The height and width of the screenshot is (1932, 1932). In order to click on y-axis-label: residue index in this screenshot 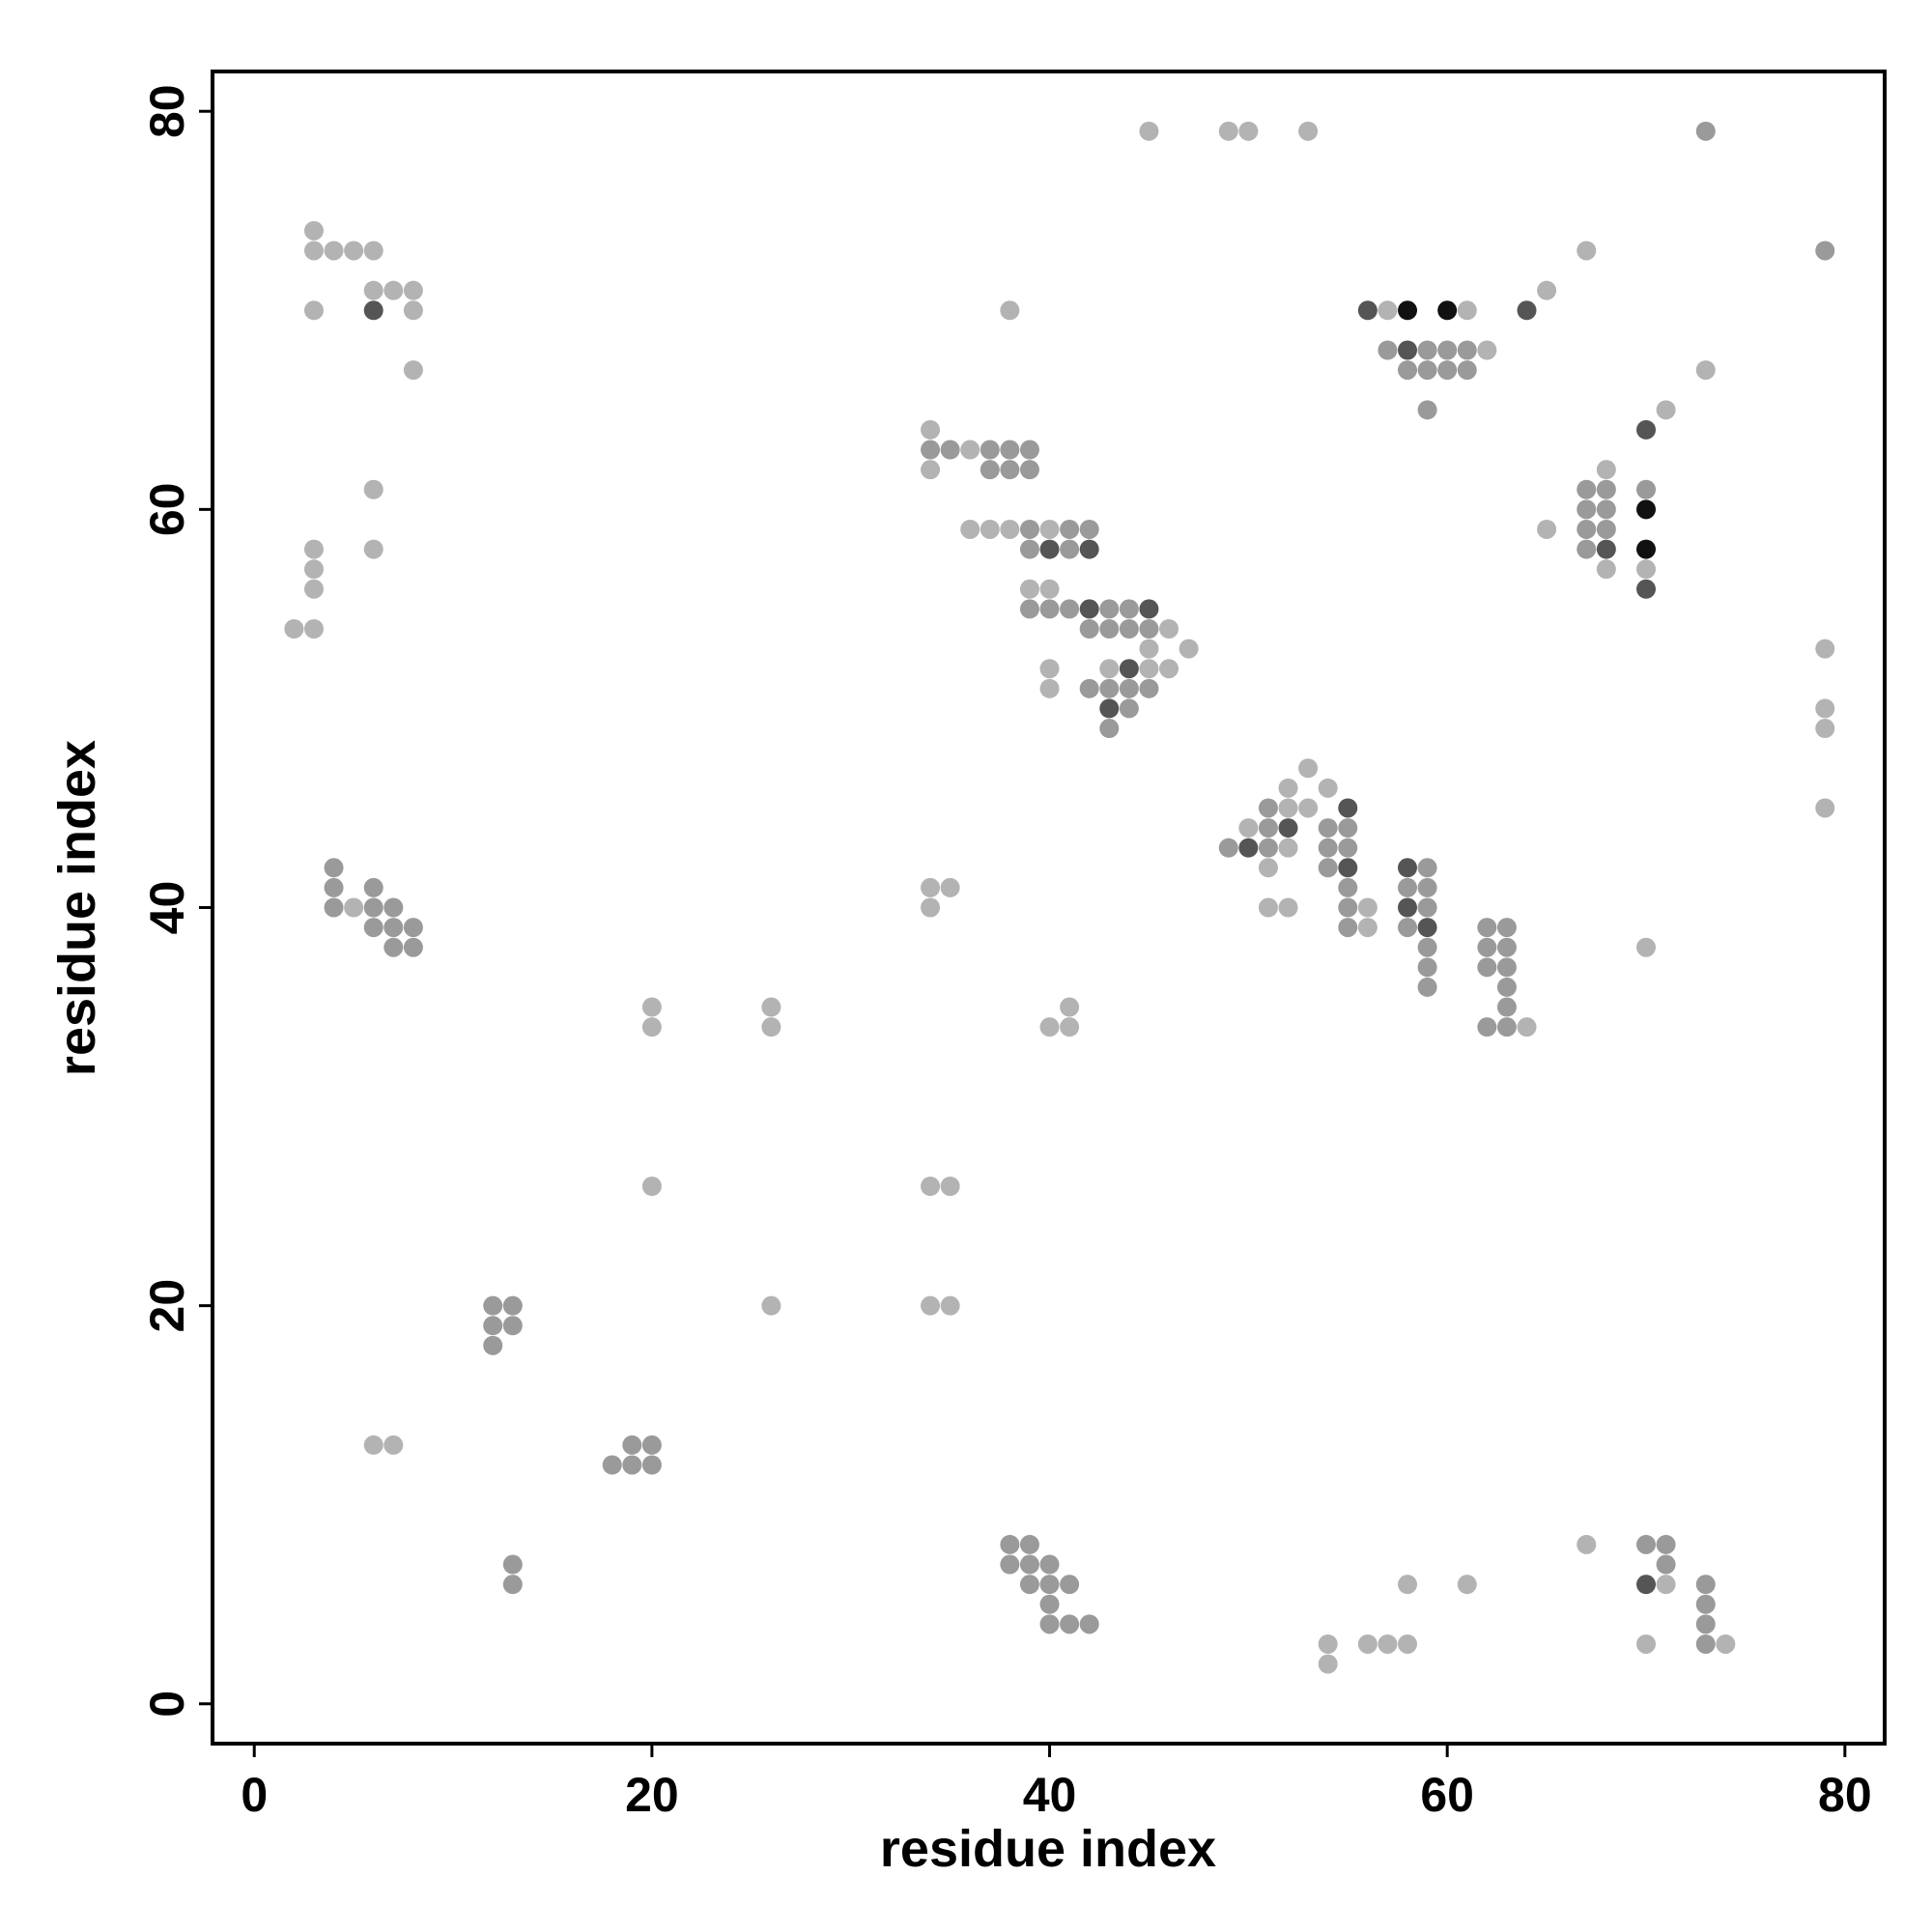, I will do `click(77, 908)`.